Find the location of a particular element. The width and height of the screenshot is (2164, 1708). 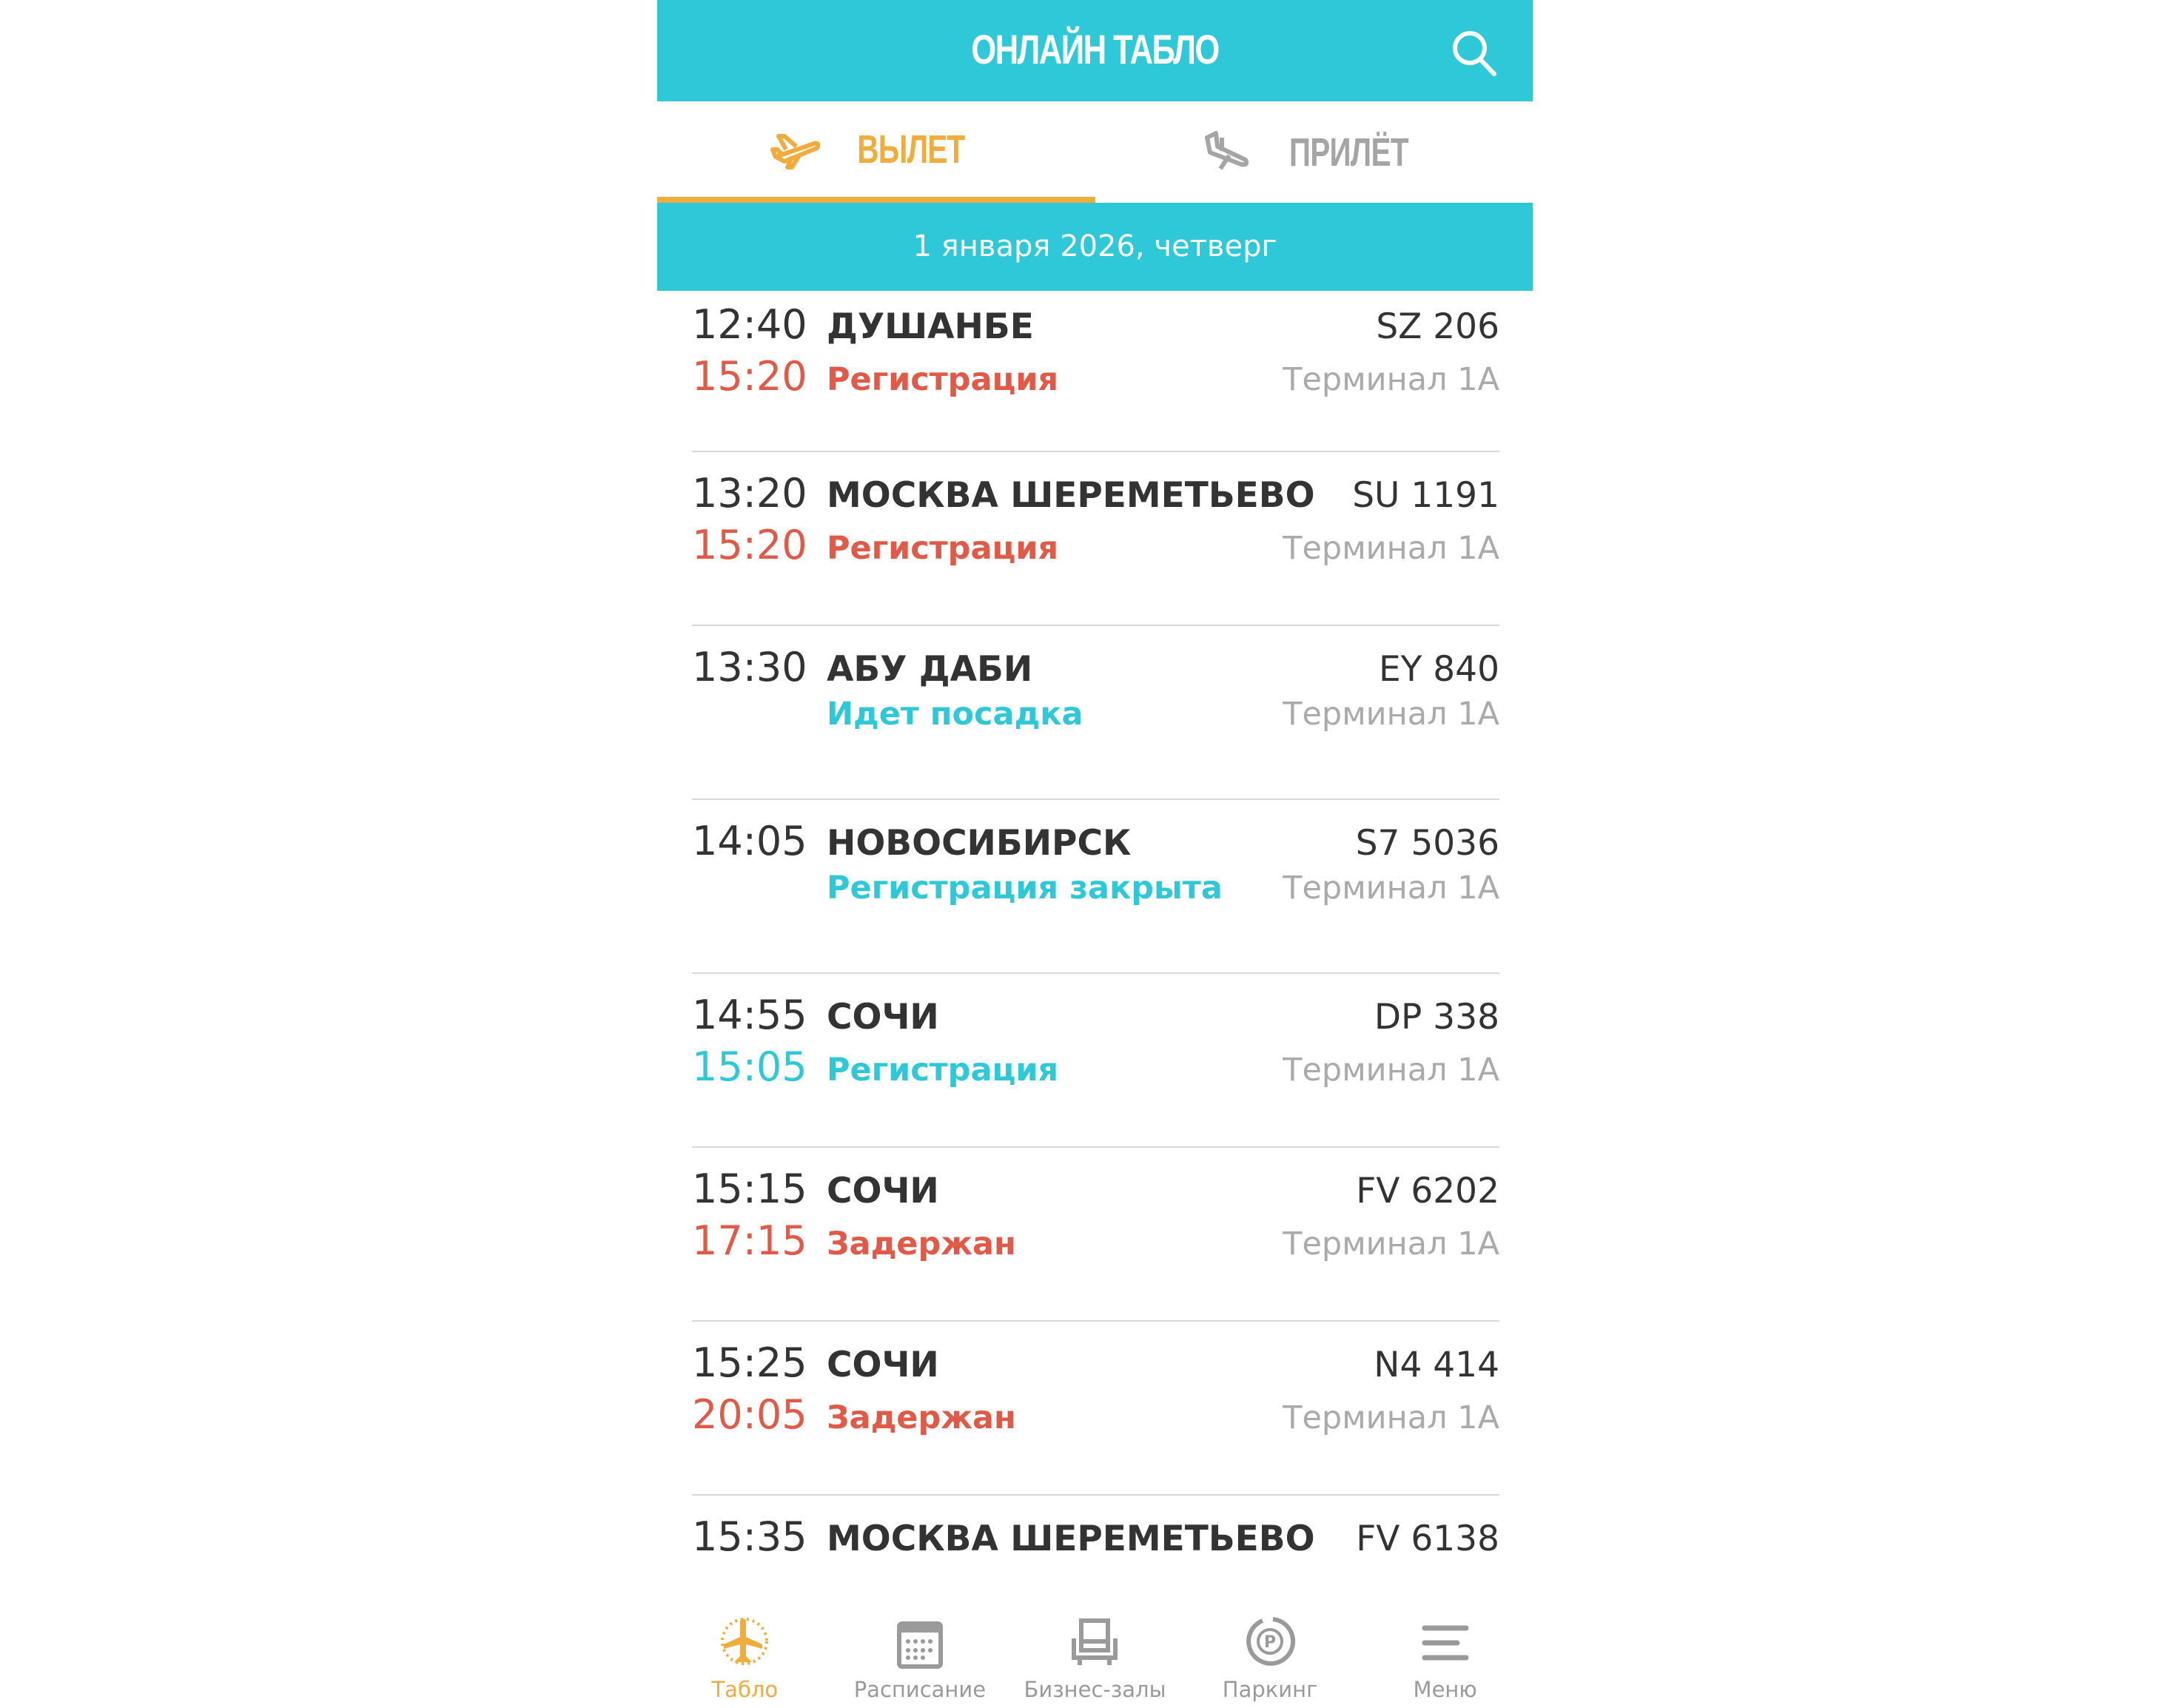

tab-label: ВЫЛЕТ is located at coordinates (911, 149).